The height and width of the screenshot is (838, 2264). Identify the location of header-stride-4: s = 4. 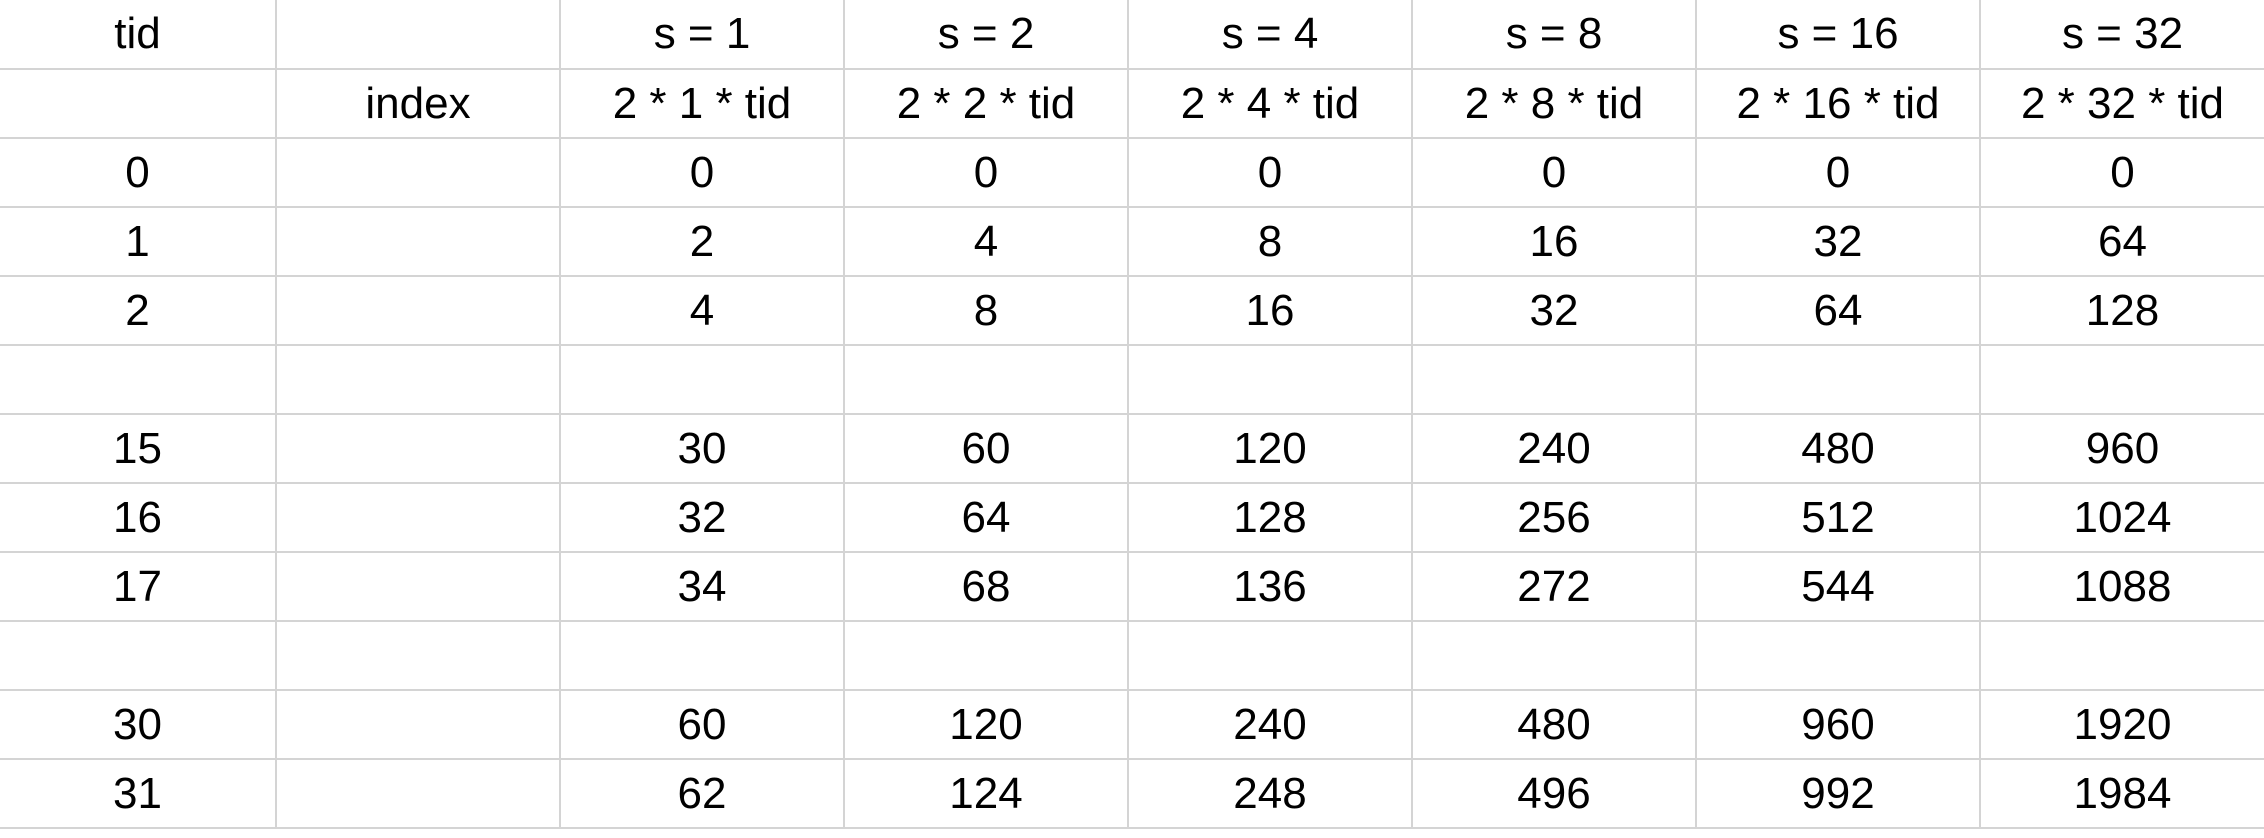
(1270, 35).